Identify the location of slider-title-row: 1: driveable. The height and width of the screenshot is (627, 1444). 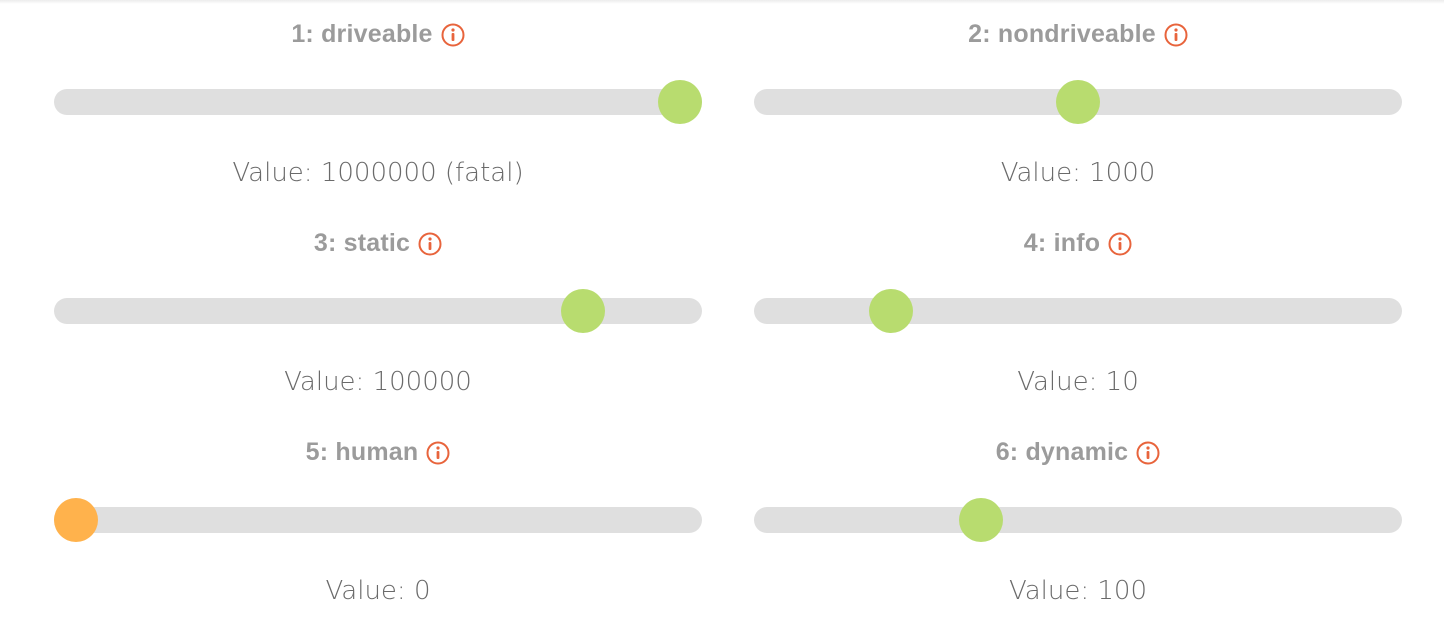
(378, 34).